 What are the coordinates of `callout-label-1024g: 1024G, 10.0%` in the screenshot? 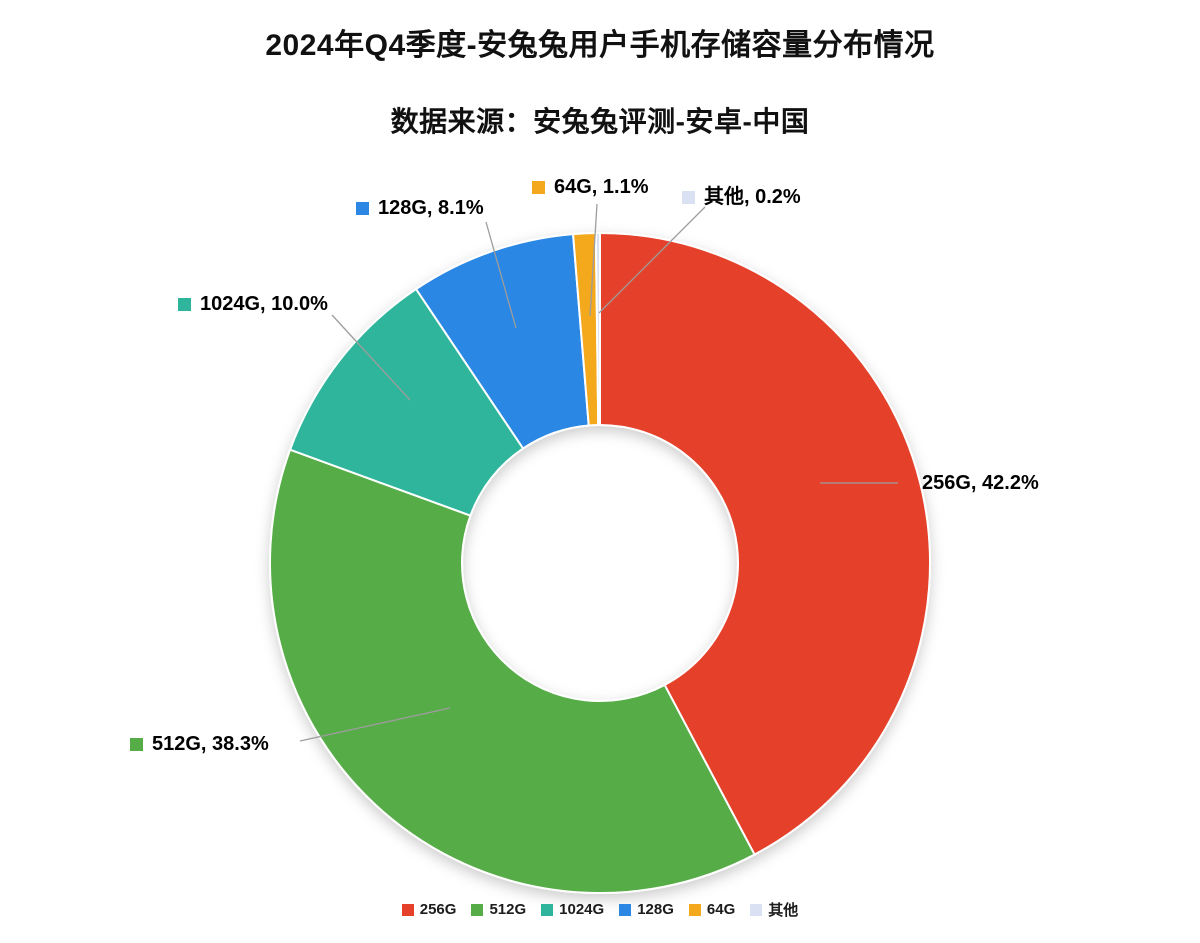 It's located at (264, 304).